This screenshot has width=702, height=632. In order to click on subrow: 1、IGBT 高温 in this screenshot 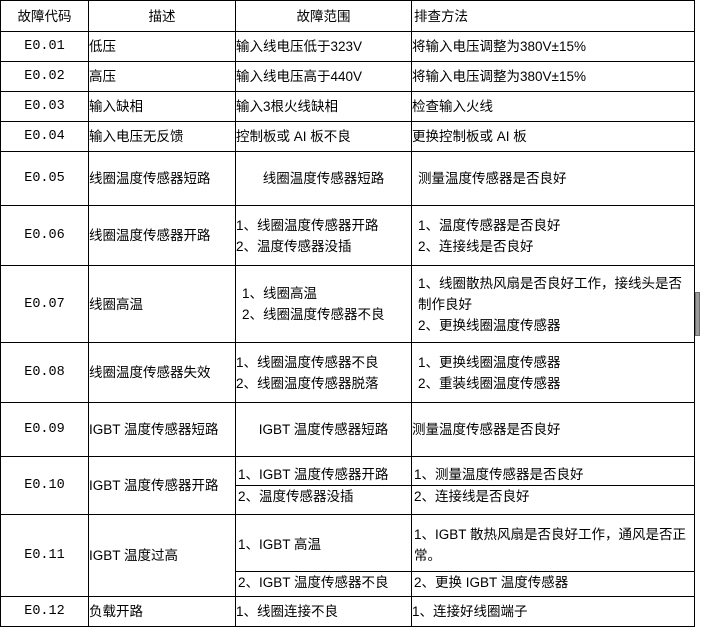, I will do `click(323, 545)`.